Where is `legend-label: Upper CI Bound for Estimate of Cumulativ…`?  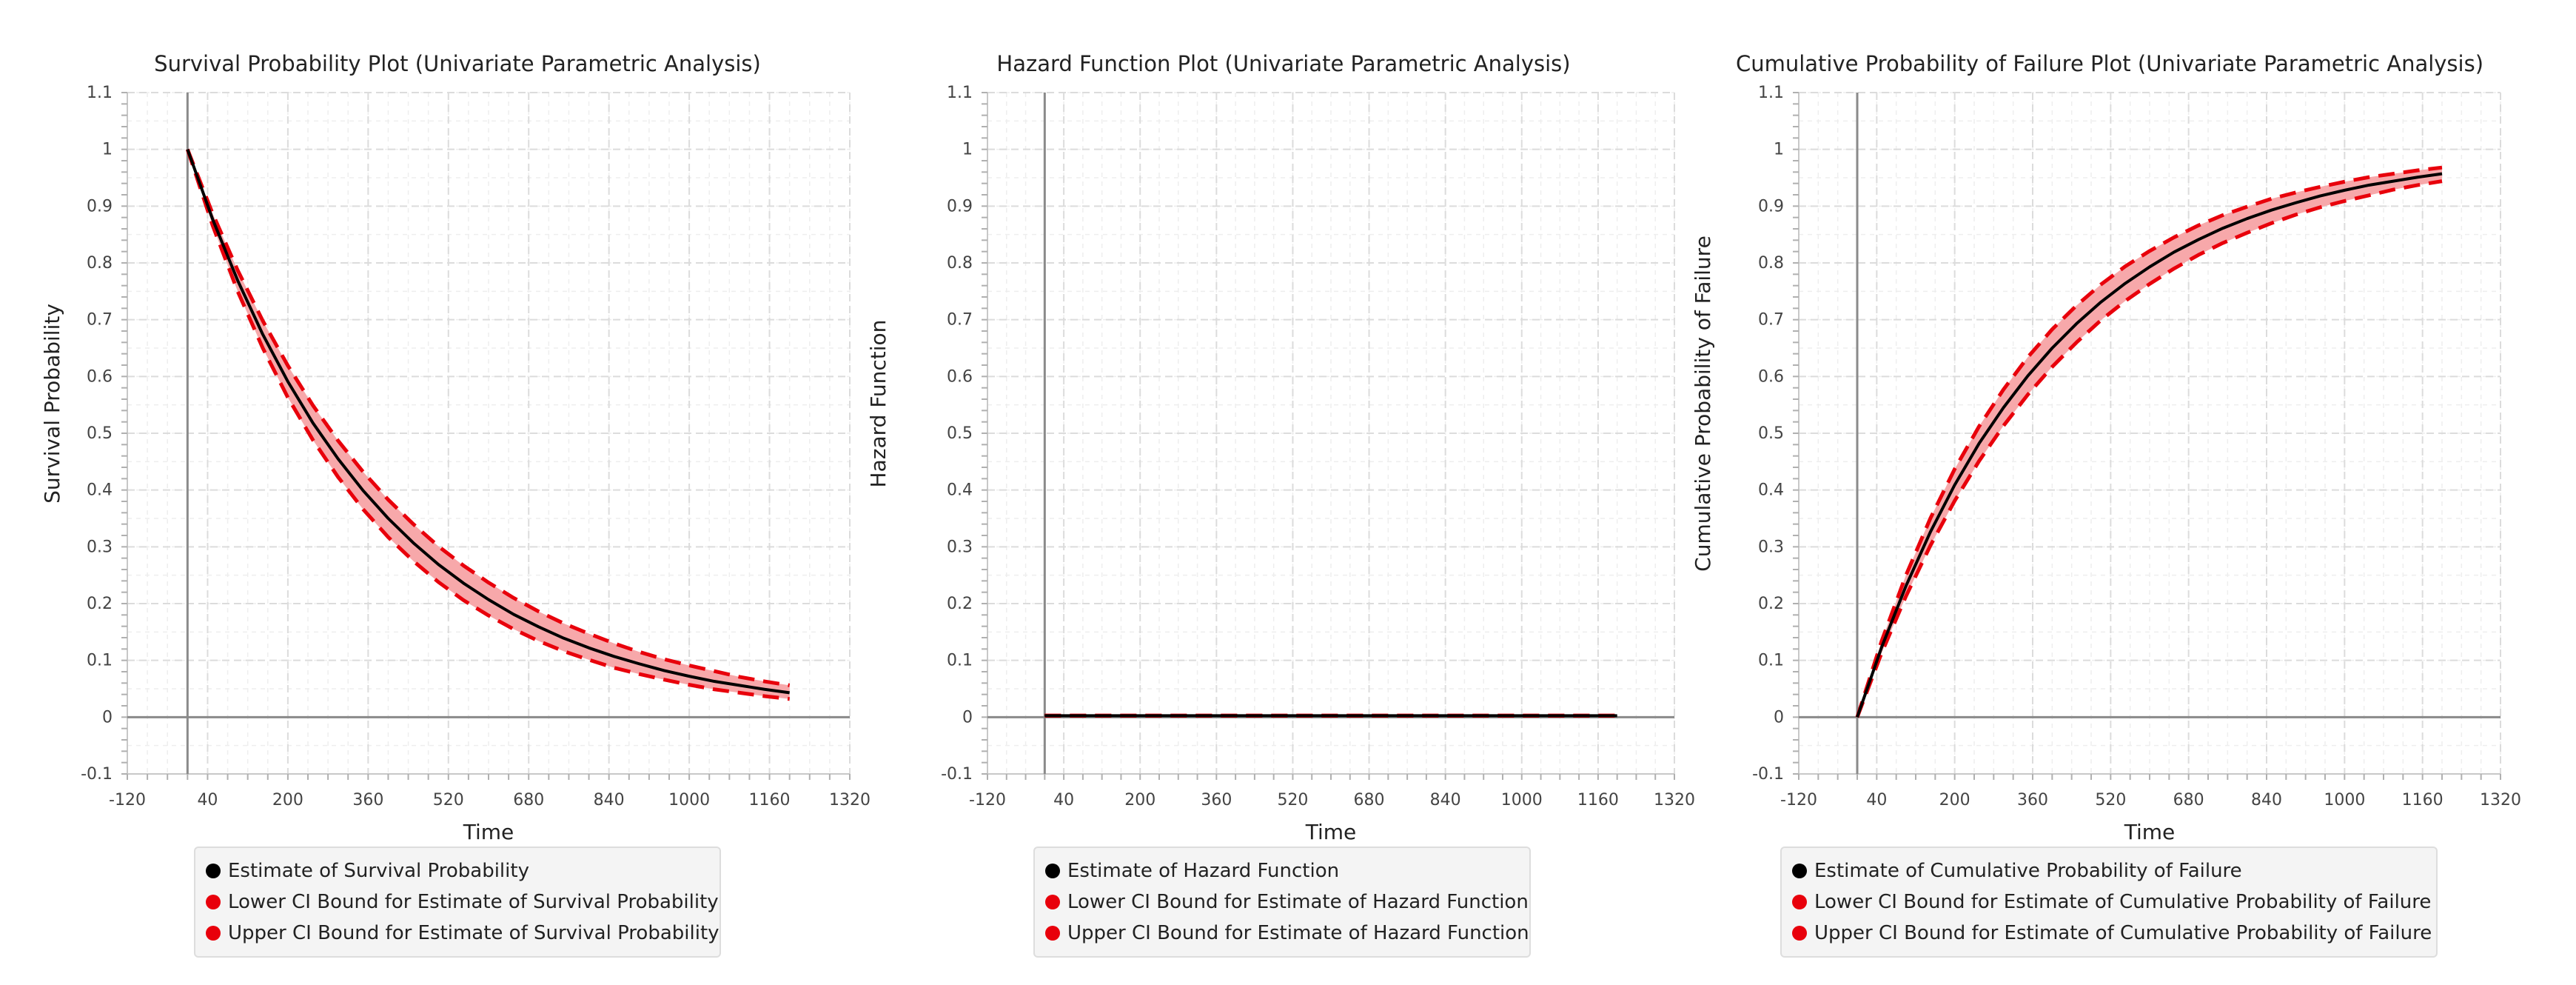
legend-label: Upper CI Bound for Estimate of Cumulativ… is located at coordinates (2123, 933).